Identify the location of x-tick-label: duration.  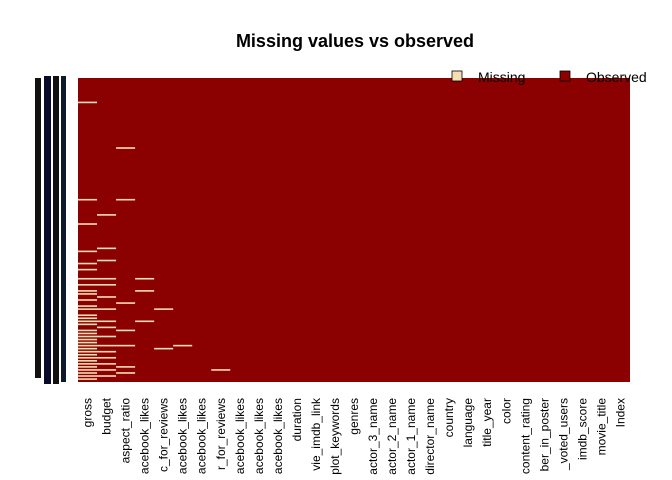
(297, 419).